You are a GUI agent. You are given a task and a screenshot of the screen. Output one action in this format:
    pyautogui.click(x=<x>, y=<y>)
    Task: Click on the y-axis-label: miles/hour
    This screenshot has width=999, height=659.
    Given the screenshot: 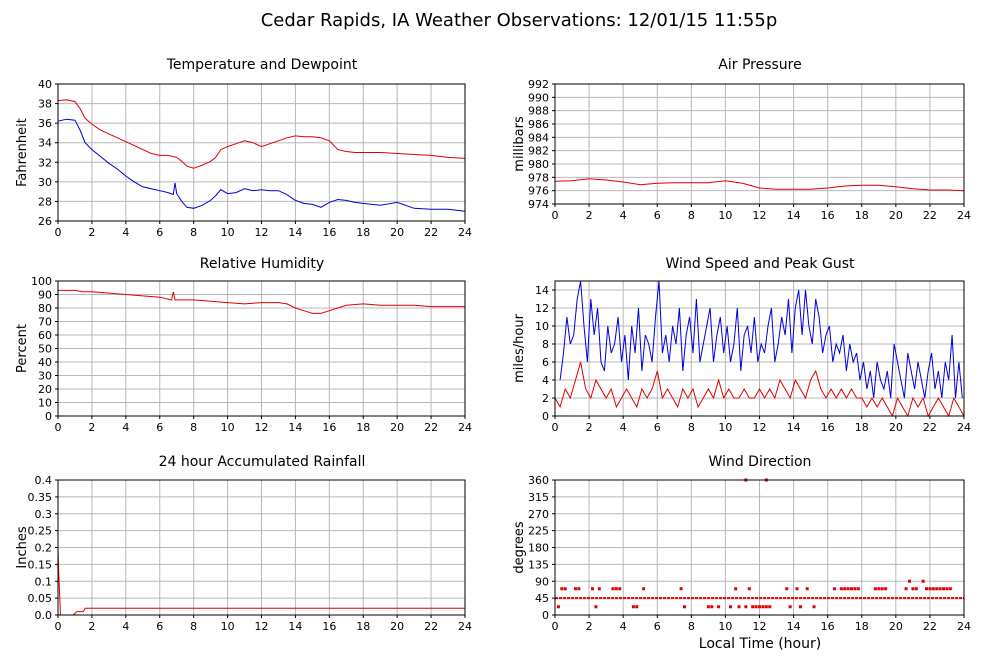 What is the action you would take?
    pyautogui.click(x=519, y=347)
    